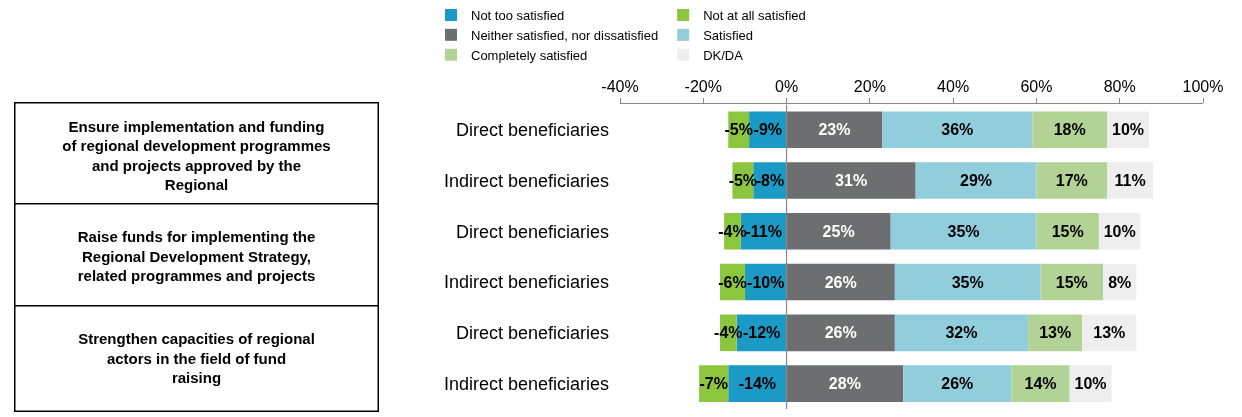 This screenshot has width=1242, height=417. What do you see at coordinates (763, 231) in the screenshot?
I see `data-label: -11%` at bounding box center [763, 231].